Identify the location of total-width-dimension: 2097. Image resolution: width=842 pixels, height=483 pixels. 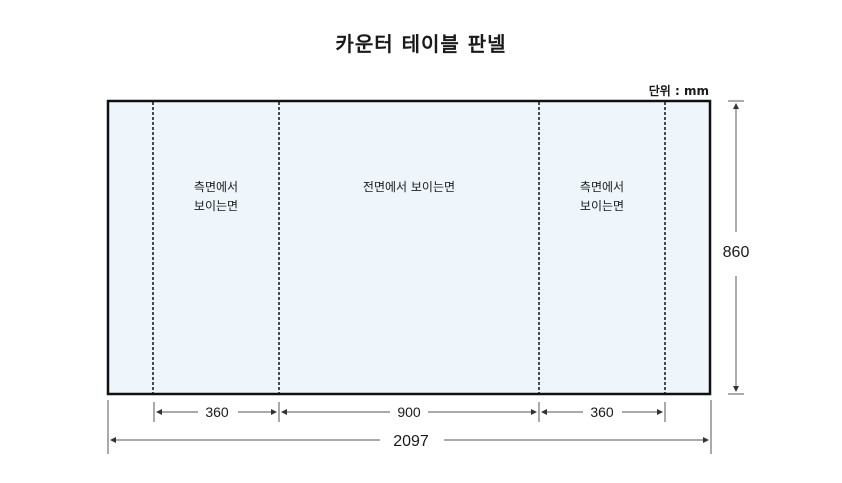
(411, 441).